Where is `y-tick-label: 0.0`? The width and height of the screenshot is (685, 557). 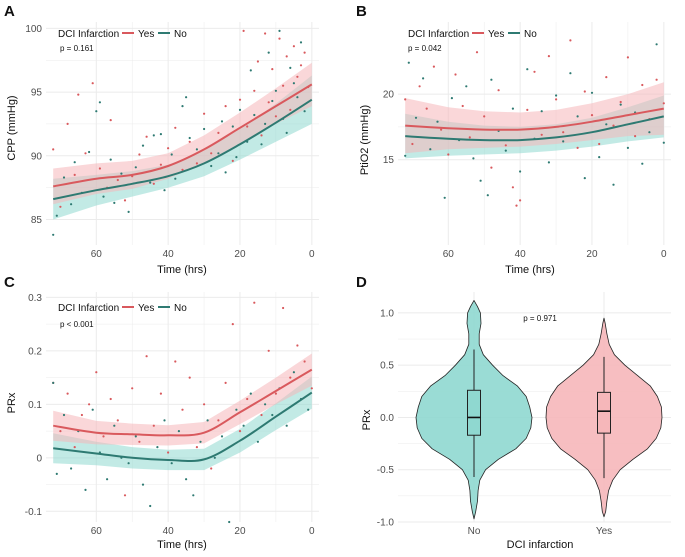 y-tick-label: 0.0 is located at coordinates (387, 418).